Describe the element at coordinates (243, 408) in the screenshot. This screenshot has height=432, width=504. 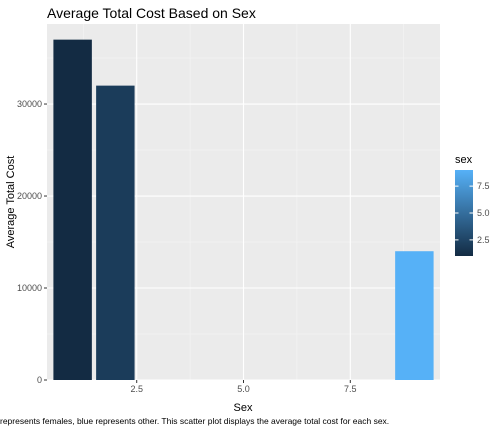
I see `x-axis-title: Sex` at that location.